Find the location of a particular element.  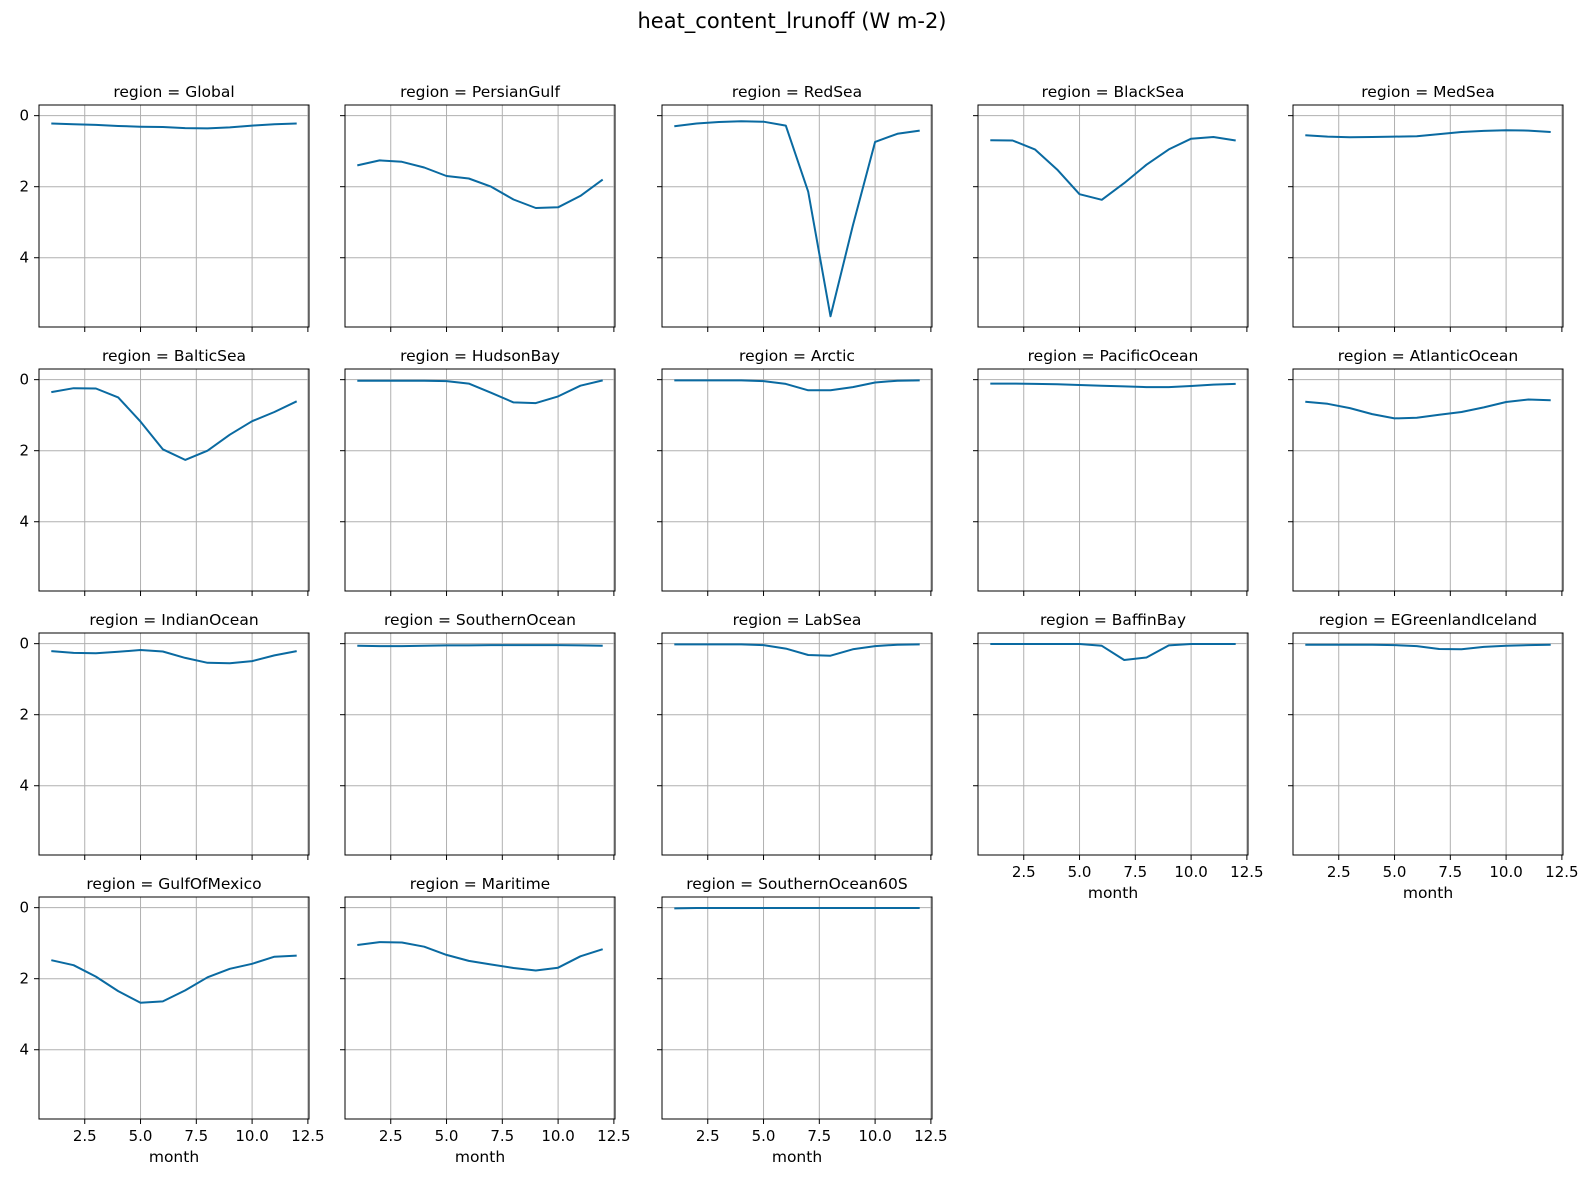

panel-title: region = MedSea is located at coordinates (1427, 92).